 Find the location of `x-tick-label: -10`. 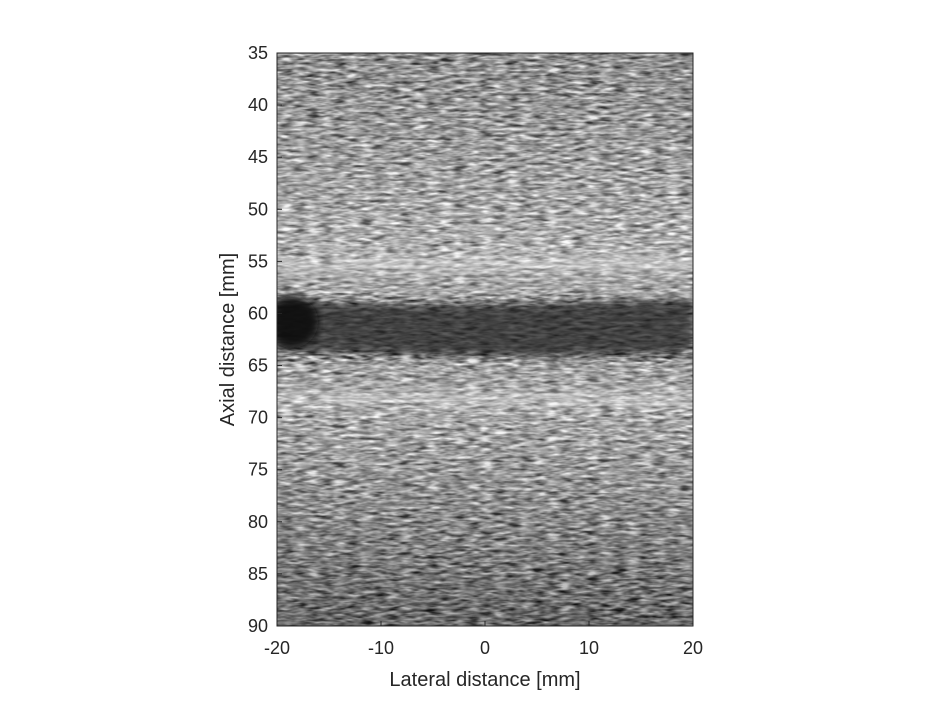

x-tick-label: -10 is located at coordinates (381, 648).